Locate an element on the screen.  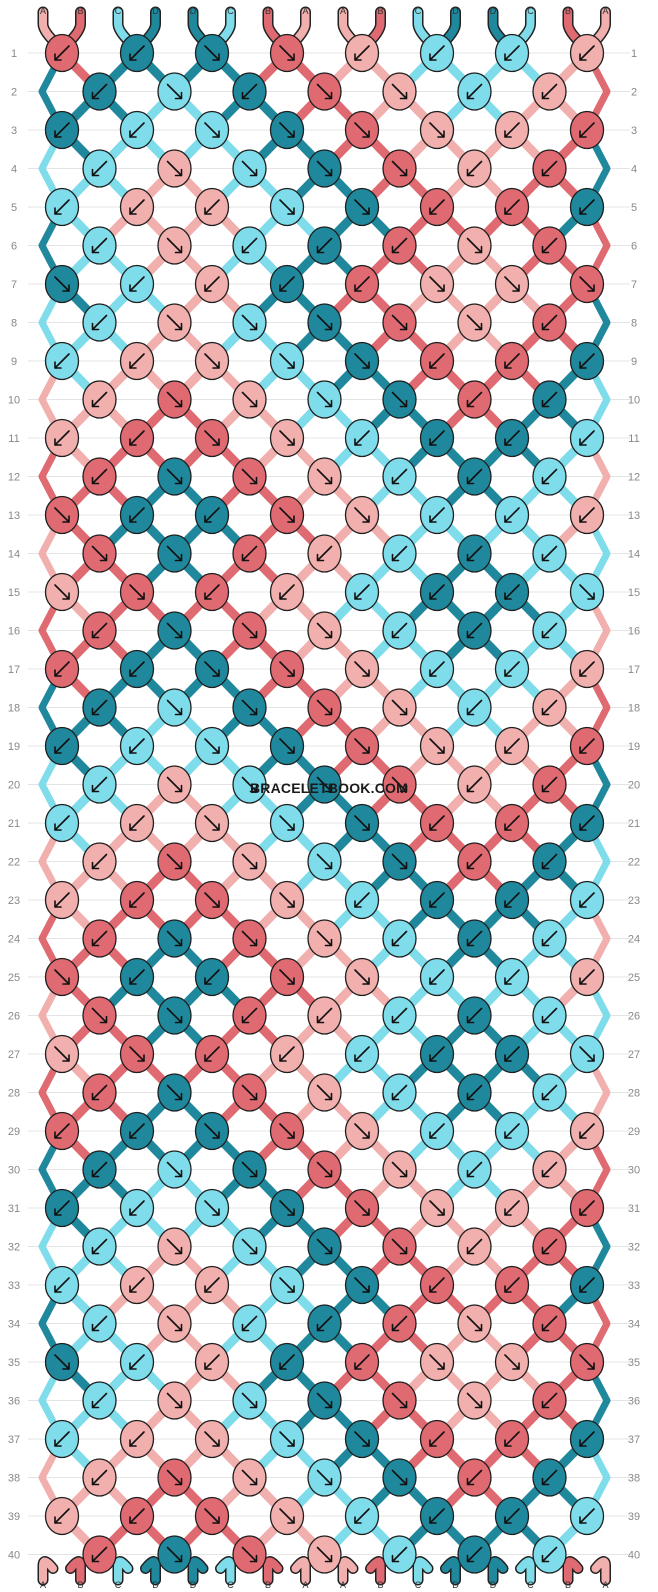
row-number-left: 21 is located at coordinates (14, 824).